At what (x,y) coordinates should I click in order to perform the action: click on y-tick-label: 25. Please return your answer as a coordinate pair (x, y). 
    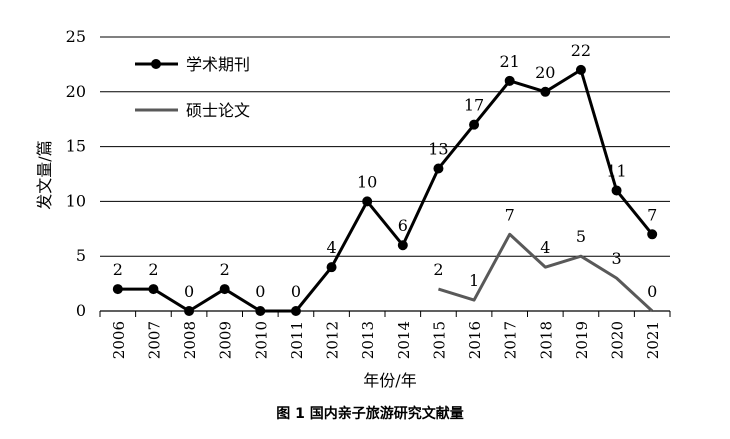
    Looking at the image, I should click on (76, 36).